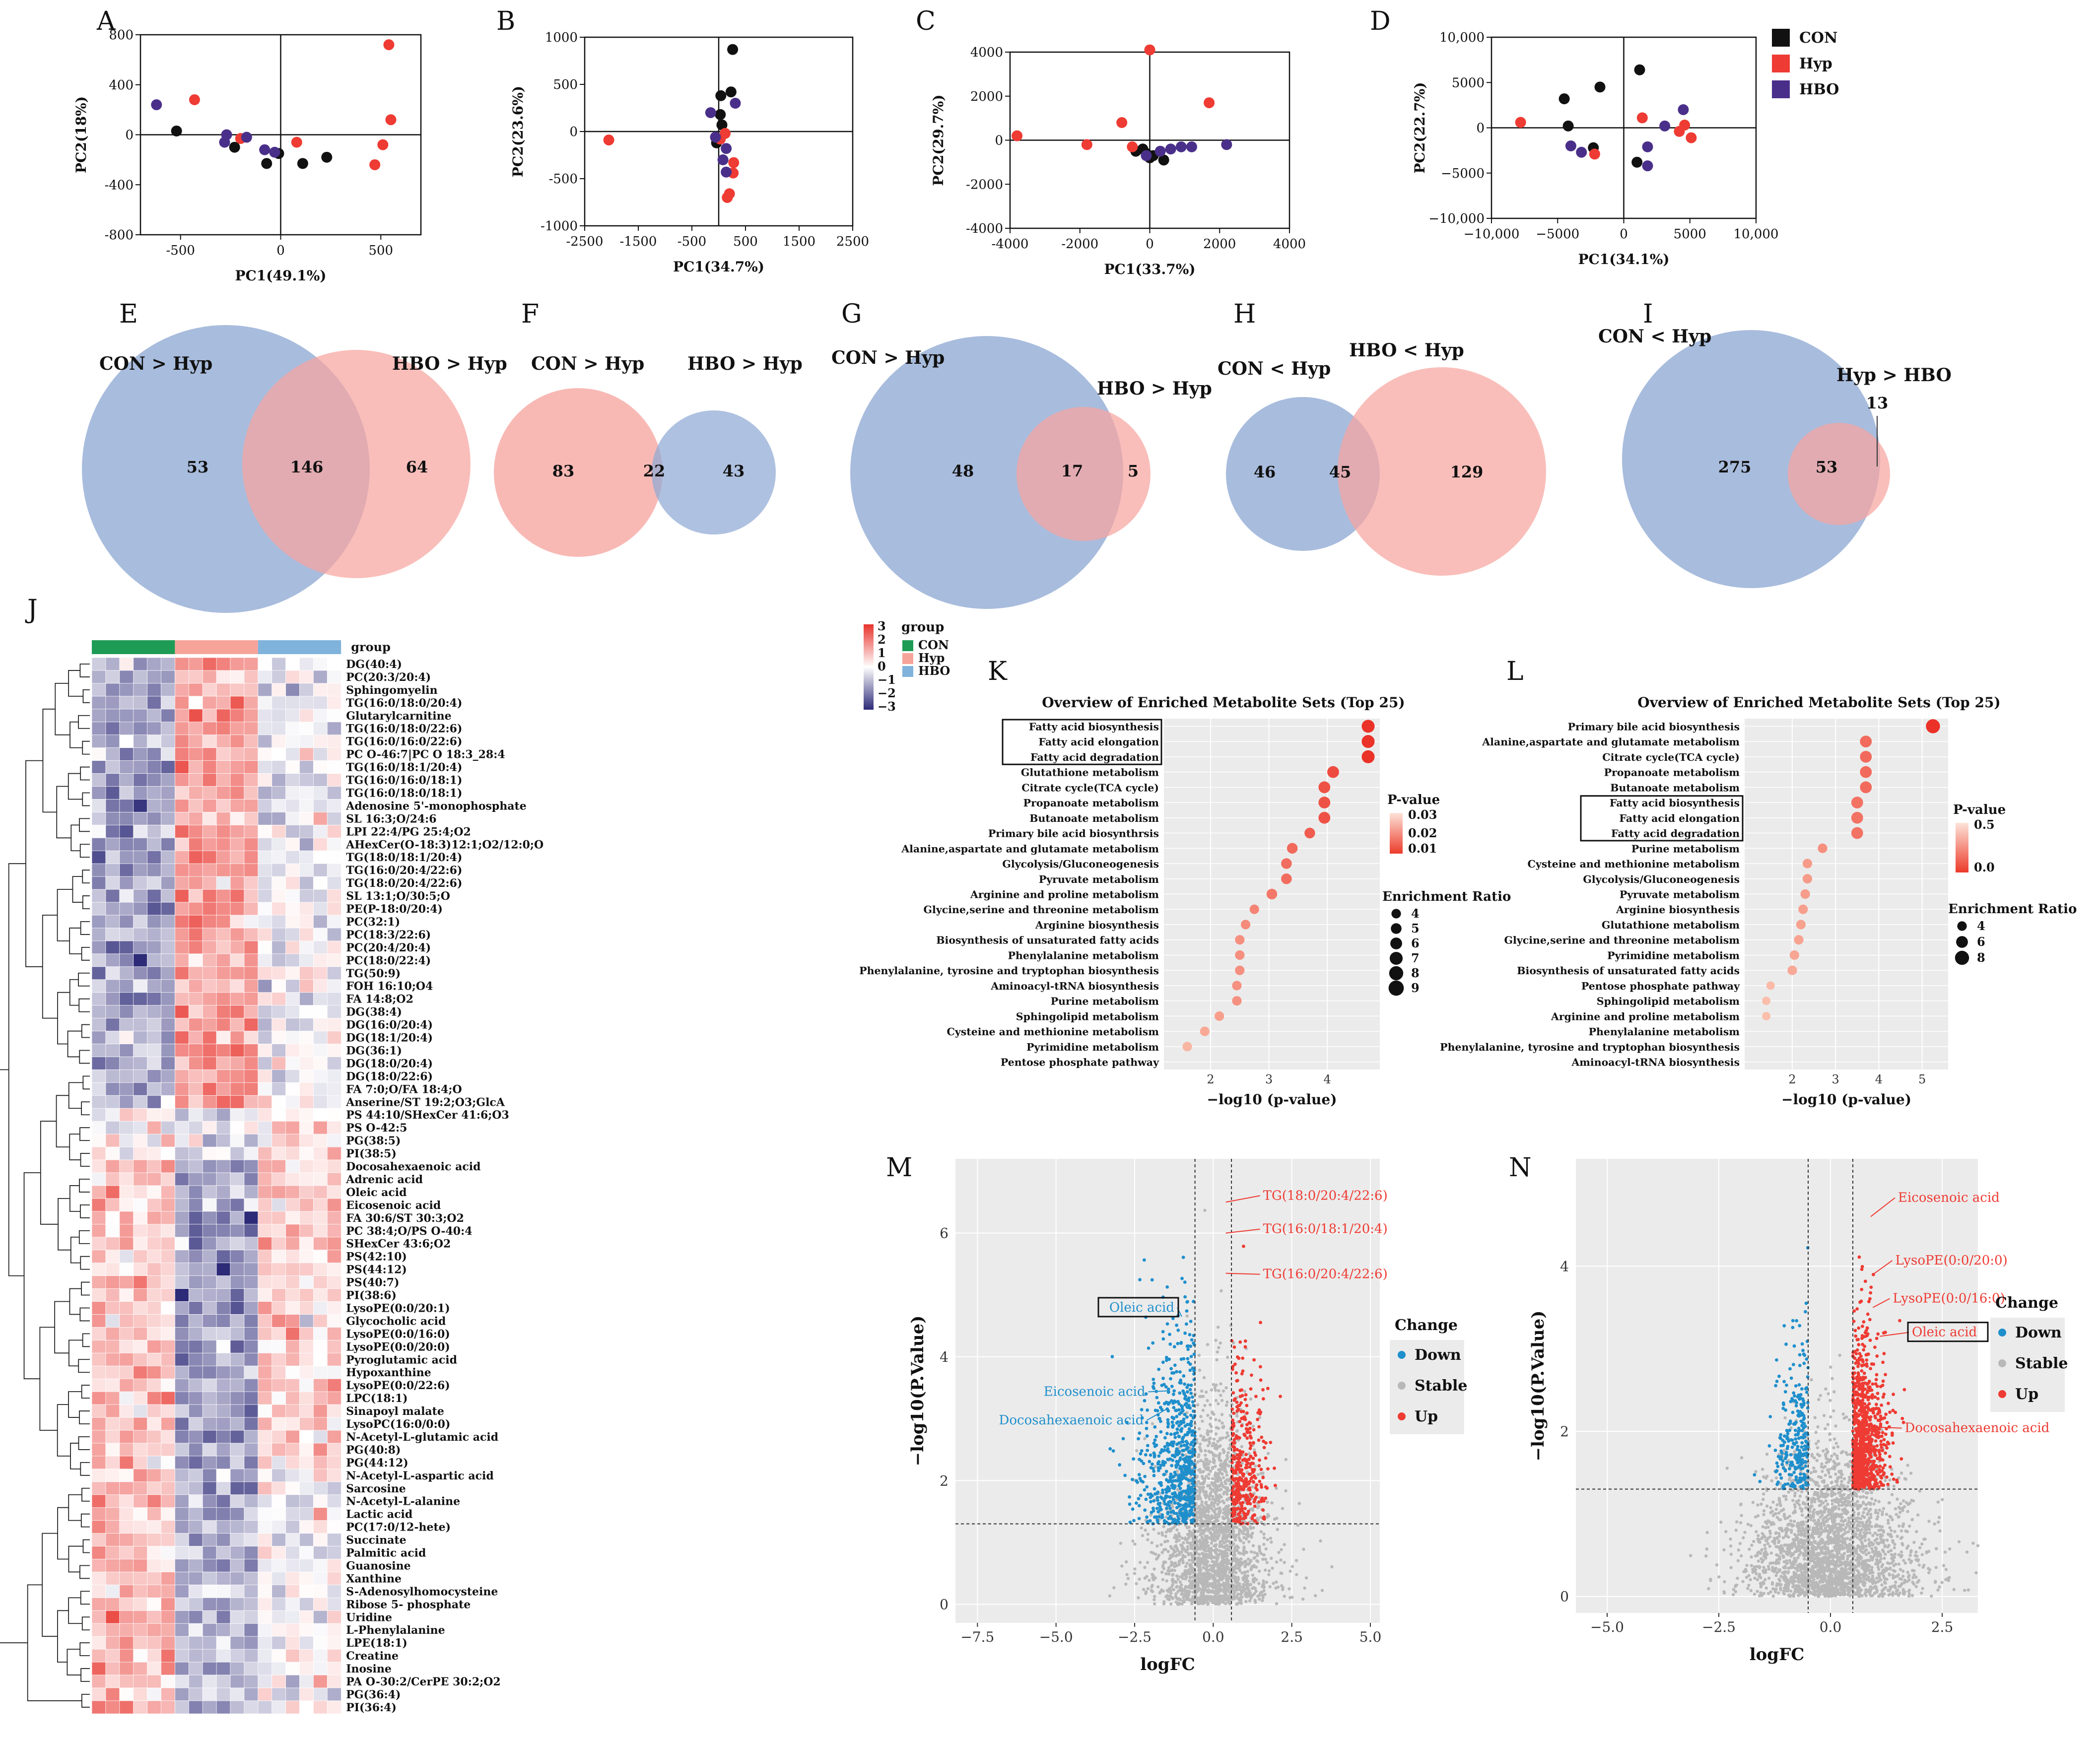  I want to click on highlight-box, so click(1662, 818).